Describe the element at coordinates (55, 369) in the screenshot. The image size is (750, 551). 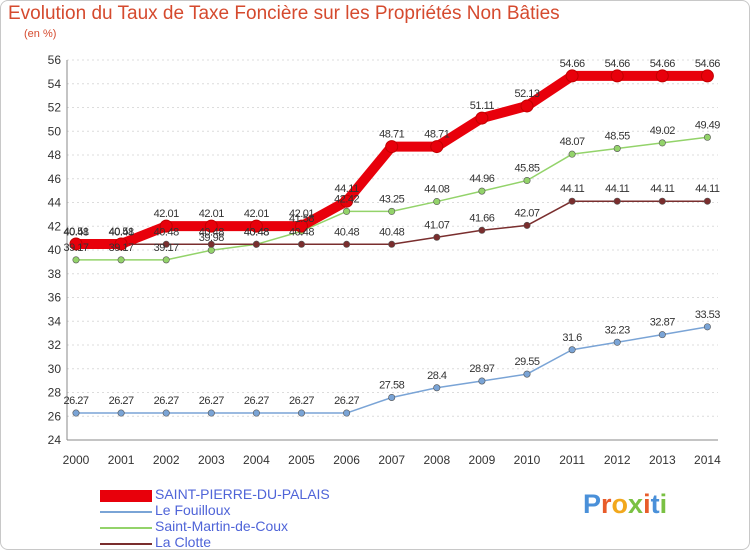
I see `y-tick-label: 30` at that location.